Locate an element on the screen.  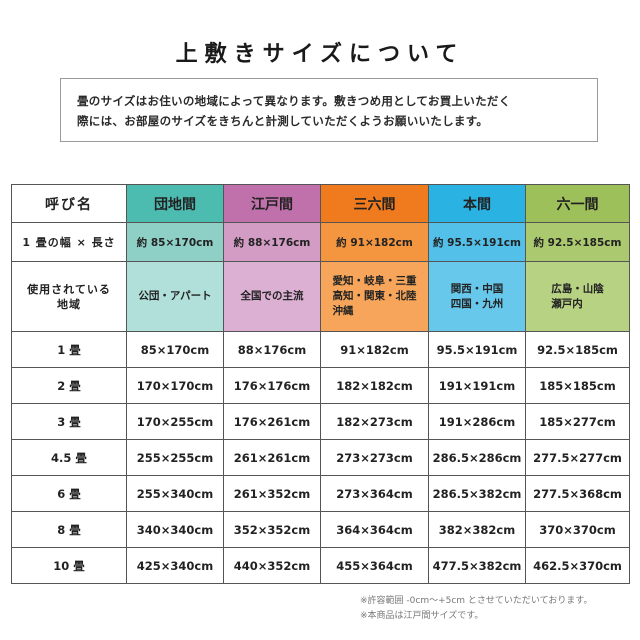
region-honma: 関西・中国四国・九州 is located at coordinates (477, 296).